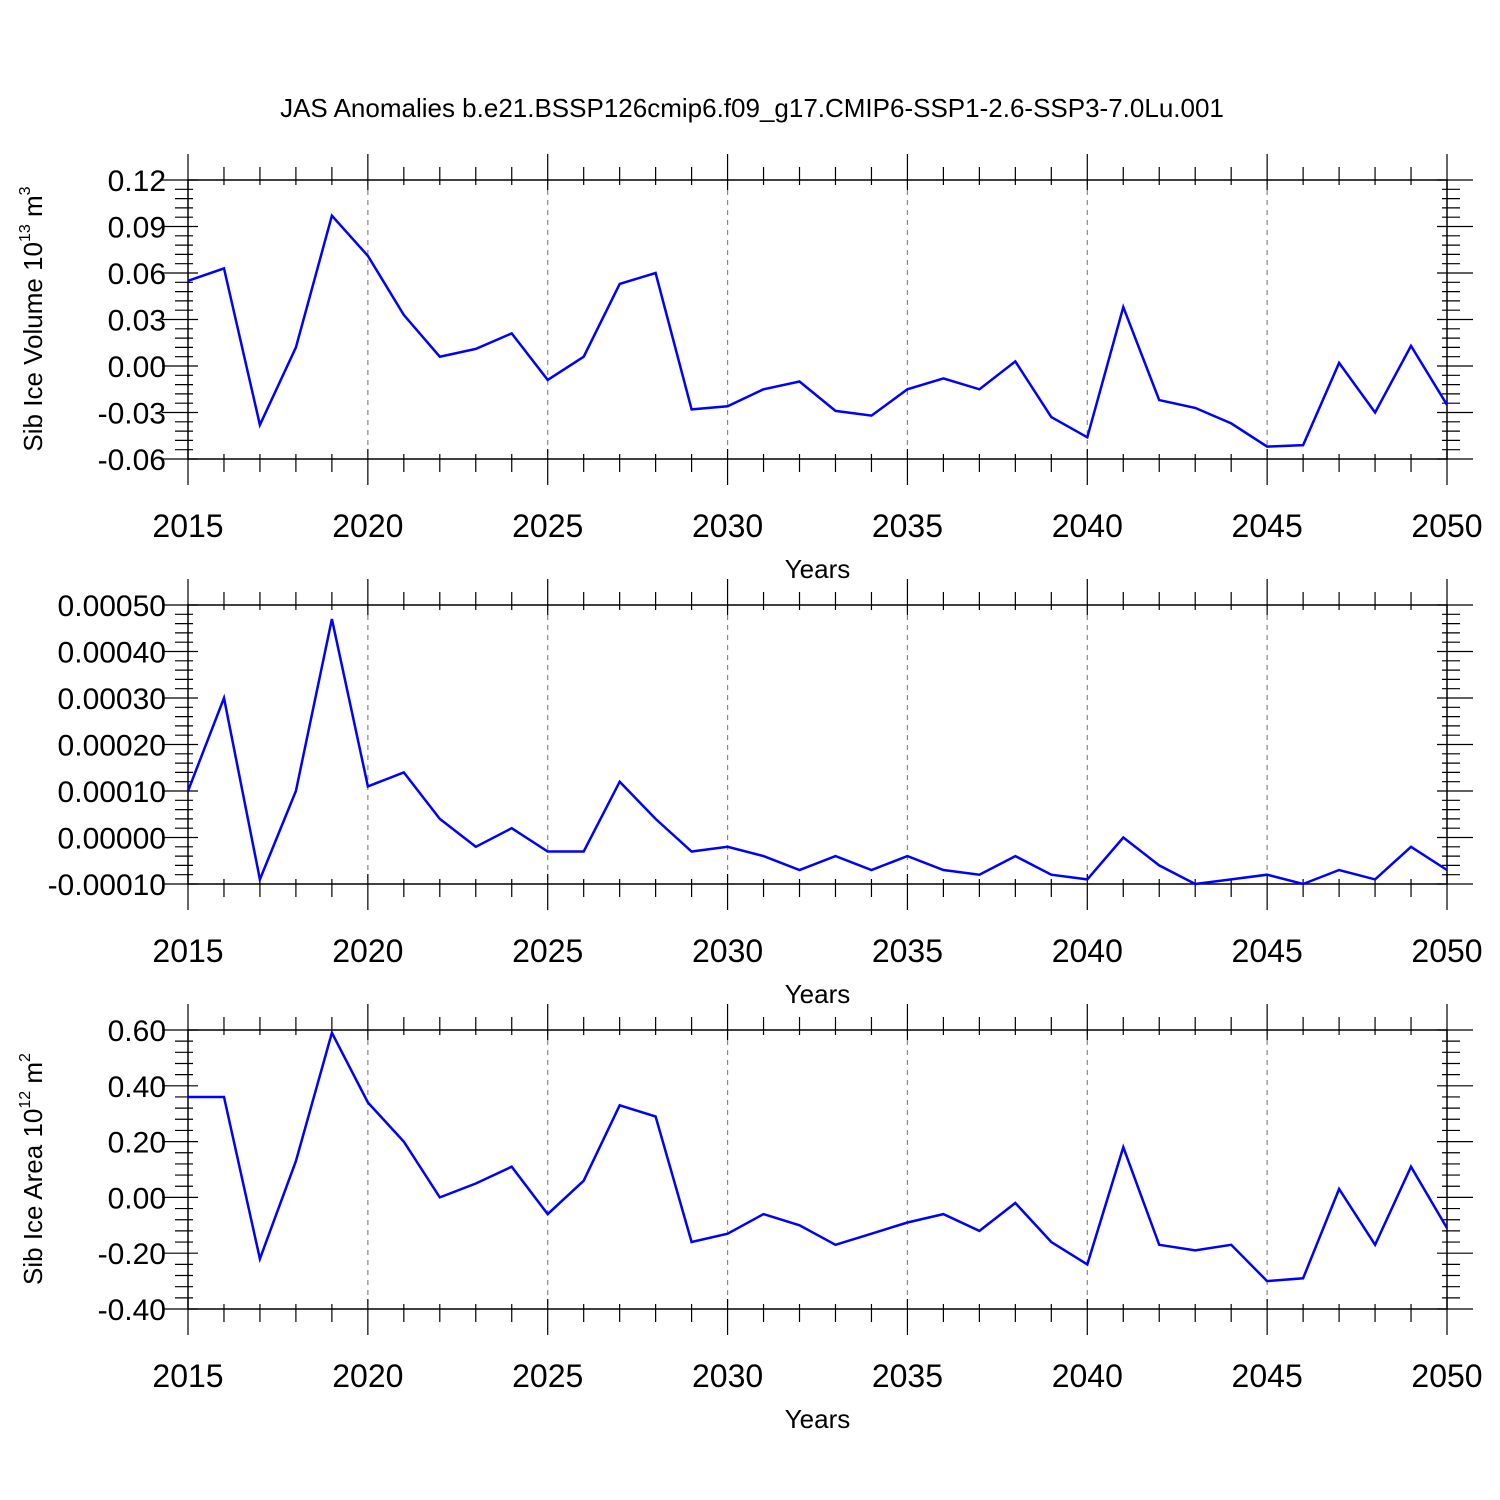 The image size is (1500, 1500). What do you see at coordinates (112, 792) in the screenshot?
I see `y-tick-label: 0.00010` at bounding box center [112, 792].